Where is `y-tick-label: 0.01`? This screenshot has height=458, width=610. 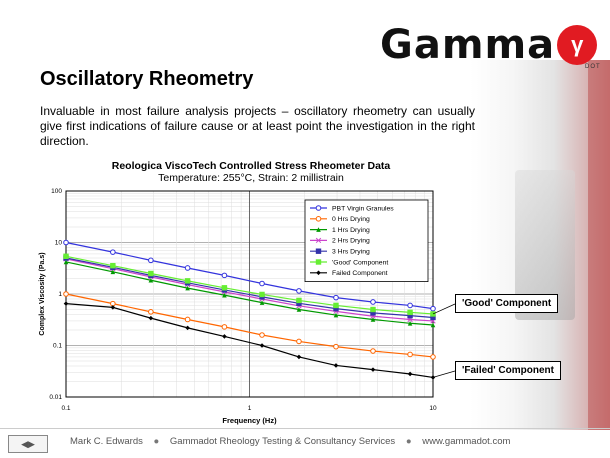 y-tick-label: 0.01 is located at coordinates (55, 397).